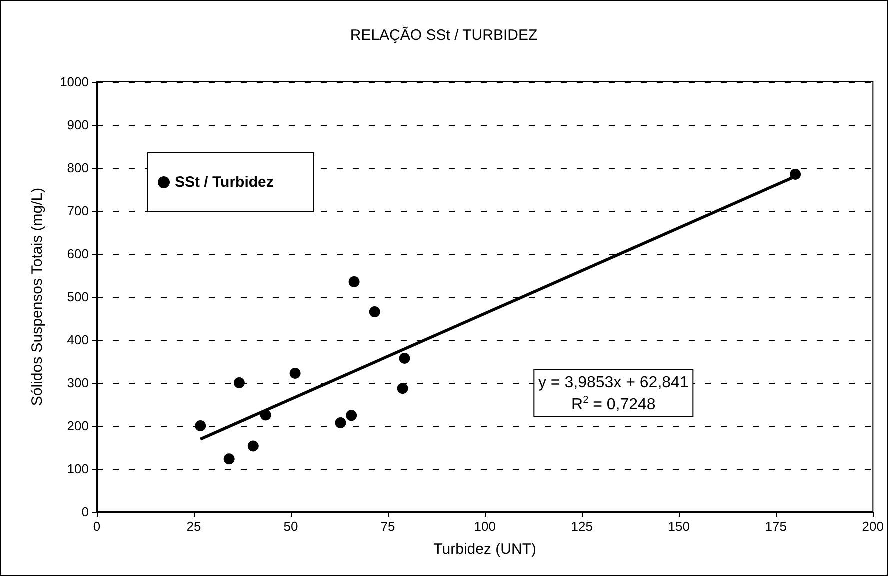 The image size is (888, 576). Describe the element at coordinates (291, 526) in the screenshot. I see `x-tick-label: 50` at that location.